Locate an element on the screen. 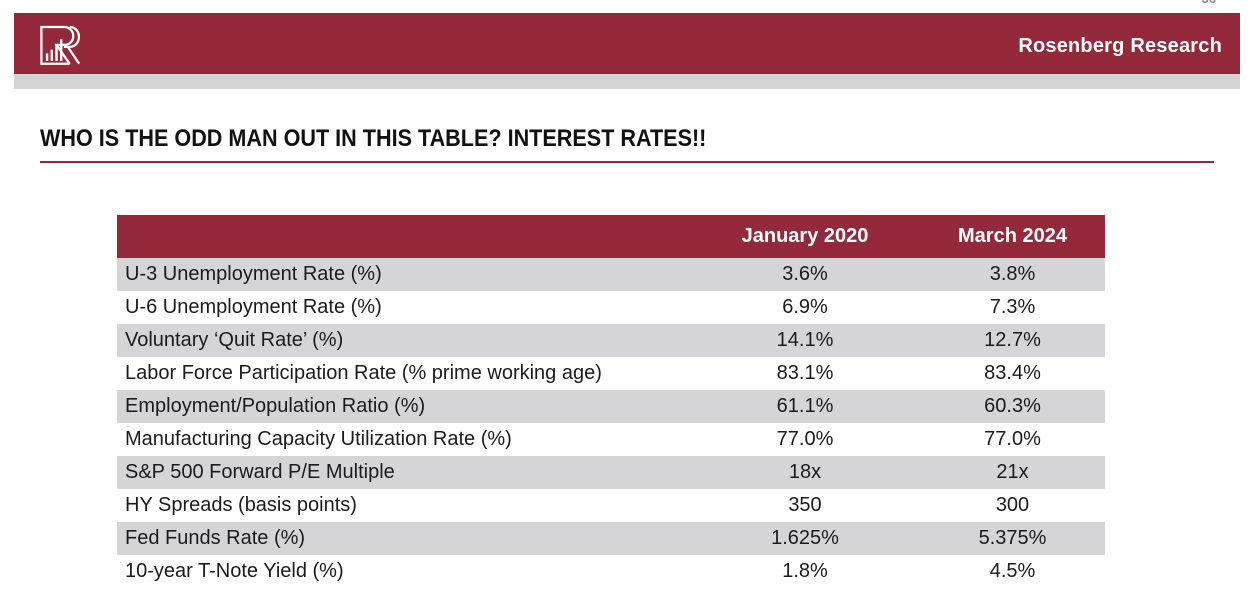 This screenshot has width=1256, height=596. table-row: Voluntary ‘Quit Rate’ (%) 14.1% 12.7% is located at coordinates (611, 340).